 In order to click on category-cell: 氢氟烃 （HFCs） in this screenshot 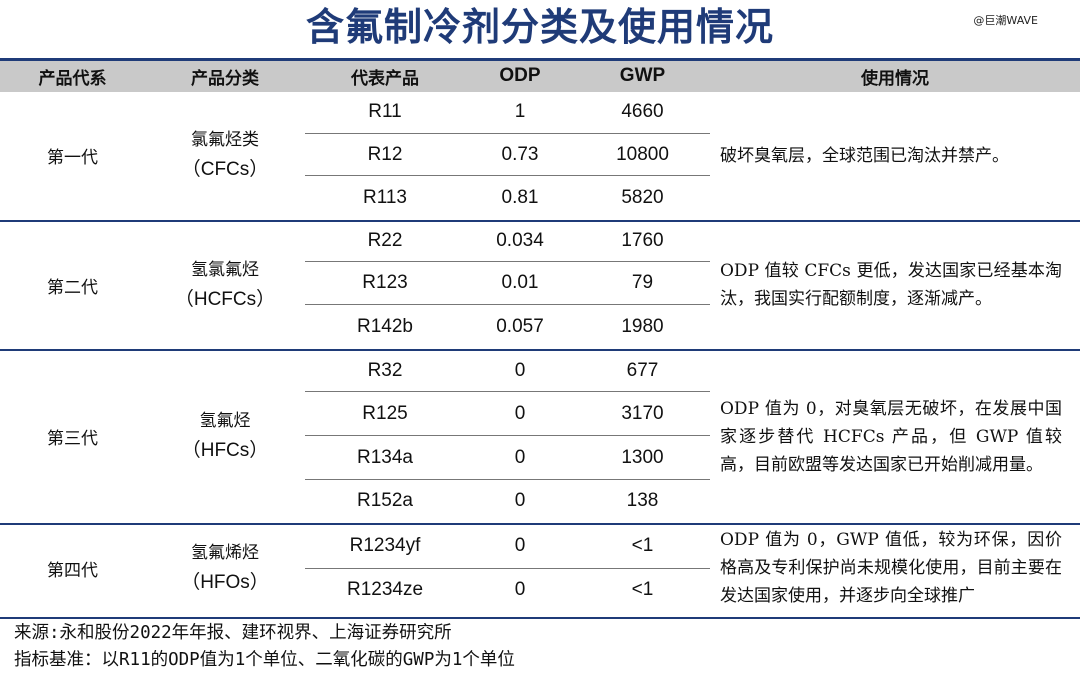, I will do `click(225, 437)`.